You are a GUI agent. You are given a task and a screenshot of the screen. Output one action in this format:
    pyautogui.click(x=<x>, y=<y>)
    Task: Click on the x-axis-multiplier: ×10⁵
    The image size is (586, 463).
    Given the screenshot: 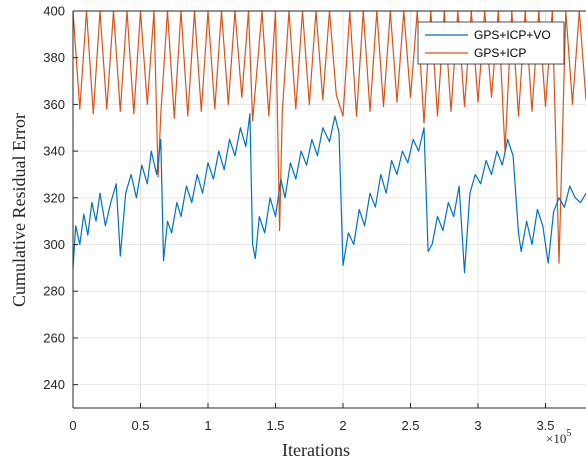 What is the action you would take?
    pyautogui.click(x=558, y=437)
    